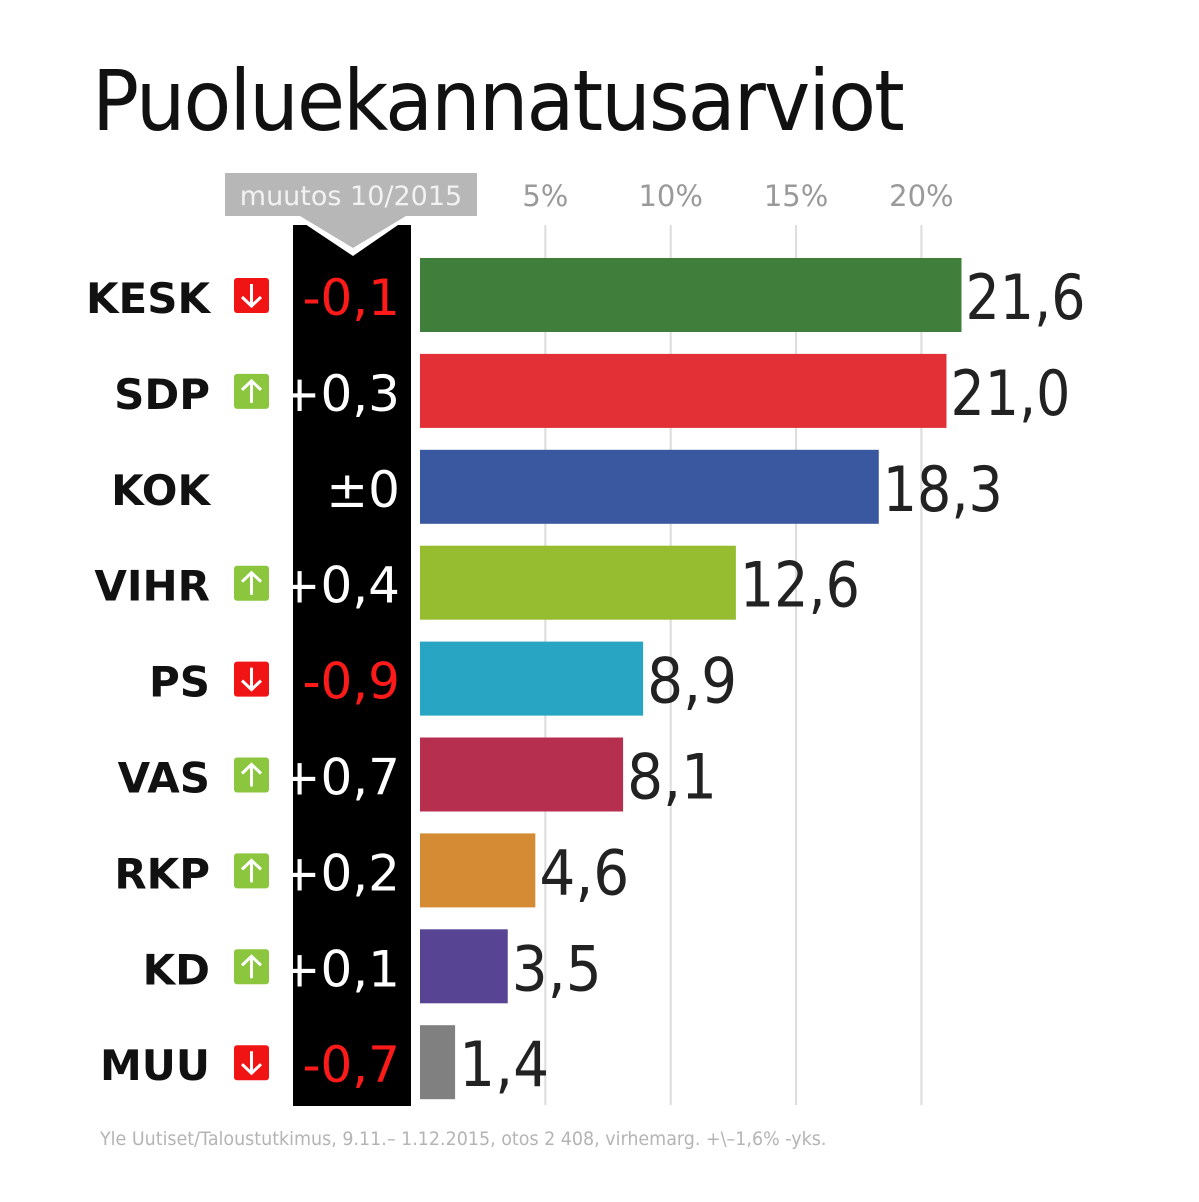 This screenshot has height=1202, width=1199. Describe the element at coordinates (351, 298) in the screenshot. I see `change-value: -0,1` at that location.